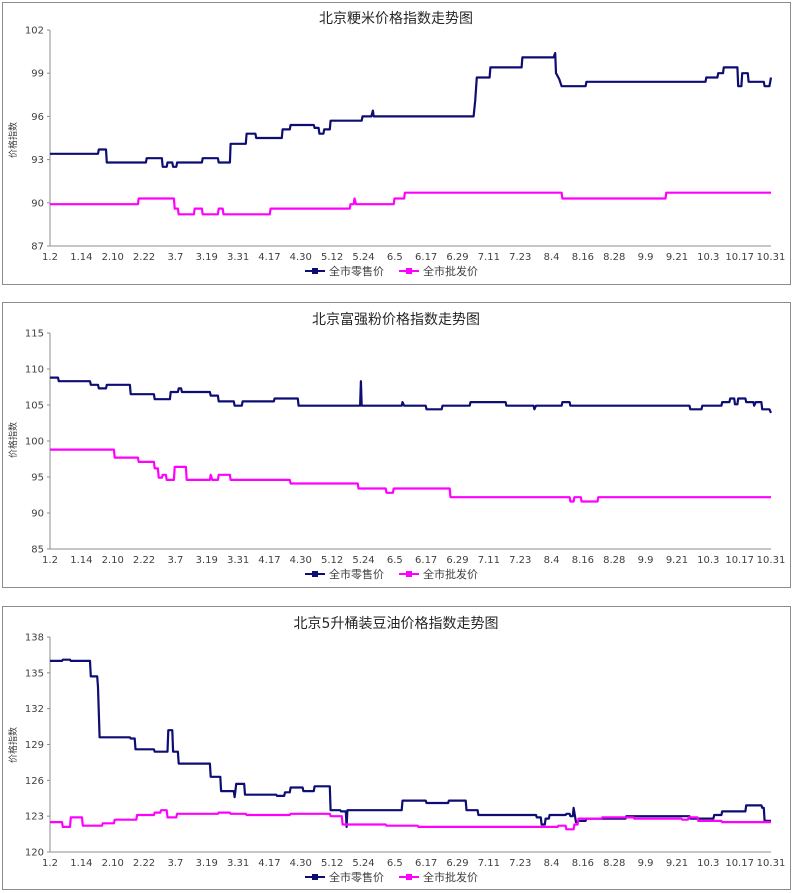  Describe the element at coordinates (34, 817) in the screenshot. I see `y-tick-label: 123` at that location.